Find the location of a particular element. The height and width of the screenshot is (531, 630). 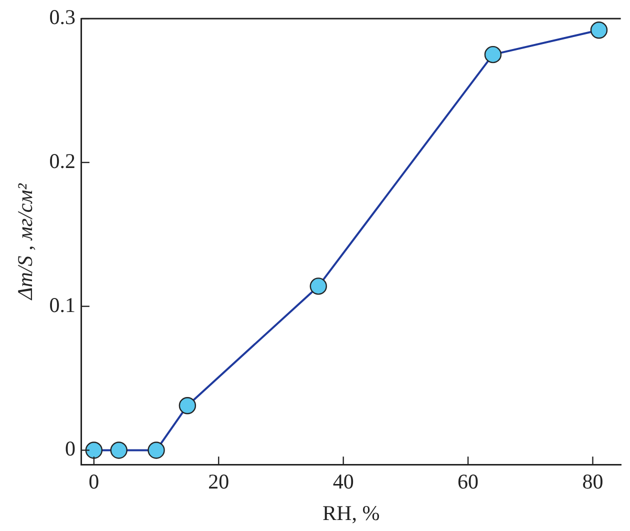

y-axis-title: Δm/S , мг/см² is located at coordinates (25, 241).